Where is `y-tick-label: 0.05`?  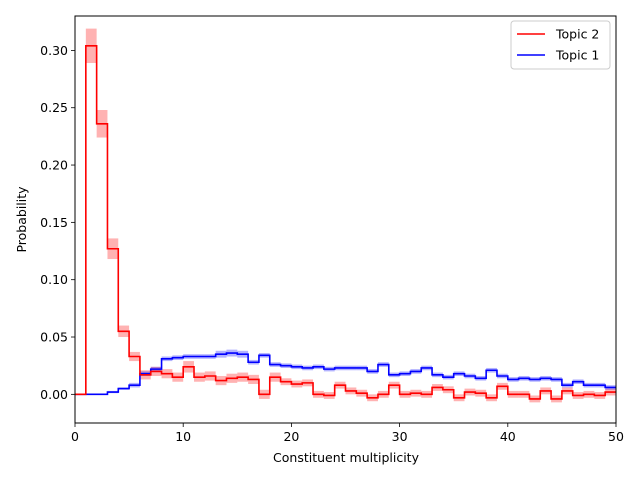 y-tick-label: 0.05 is located at coordinates (54, 337).